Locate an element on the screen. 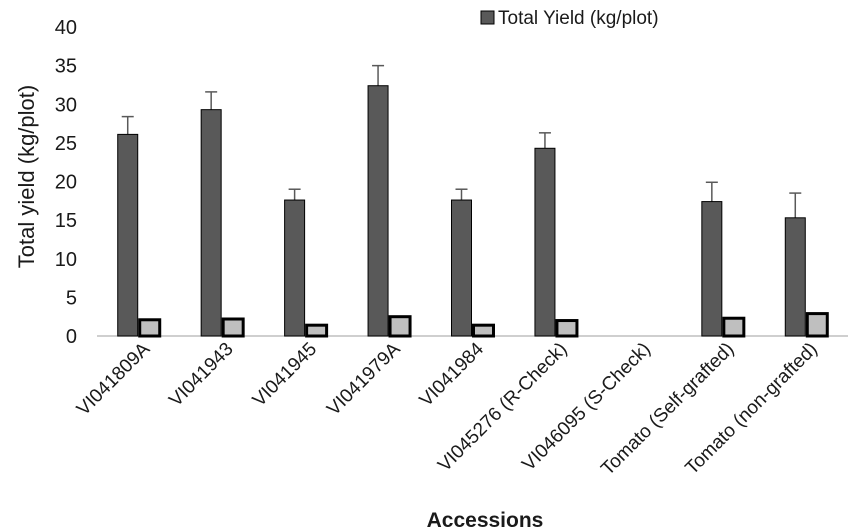 The width and height of the screenshot is (857, 531). x-category-label: VI041945 is located at coordinates (285, 375).